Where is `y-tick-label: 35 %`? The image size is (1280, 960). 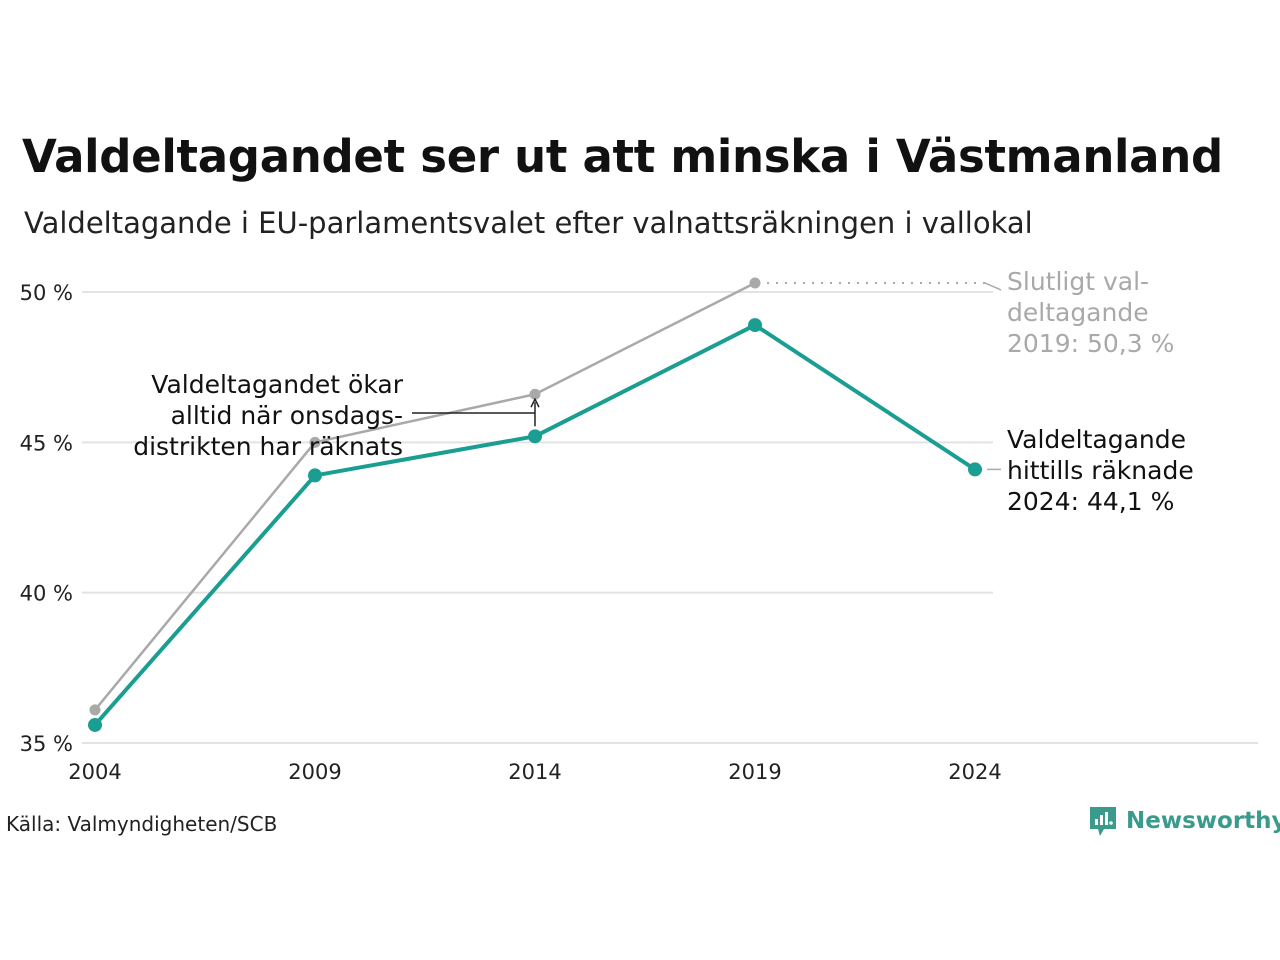
y-tick-label: 35 % is located at coordinates (46, 744).